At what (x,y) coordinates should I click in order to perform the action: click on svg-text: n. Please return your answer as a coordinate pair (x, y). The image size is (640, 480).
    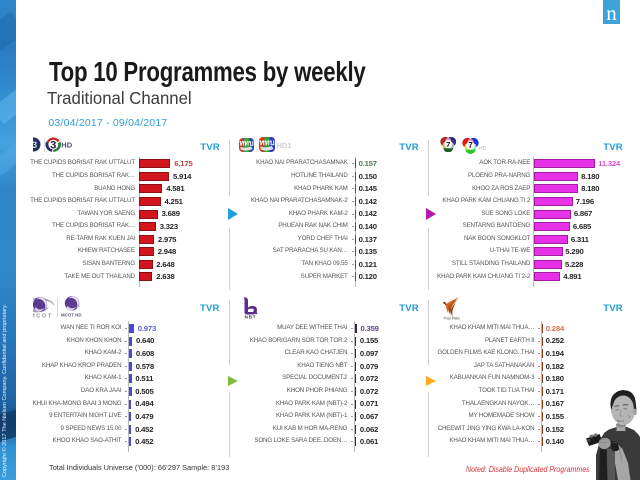
    Looking at the image, I should click on (611, 12).